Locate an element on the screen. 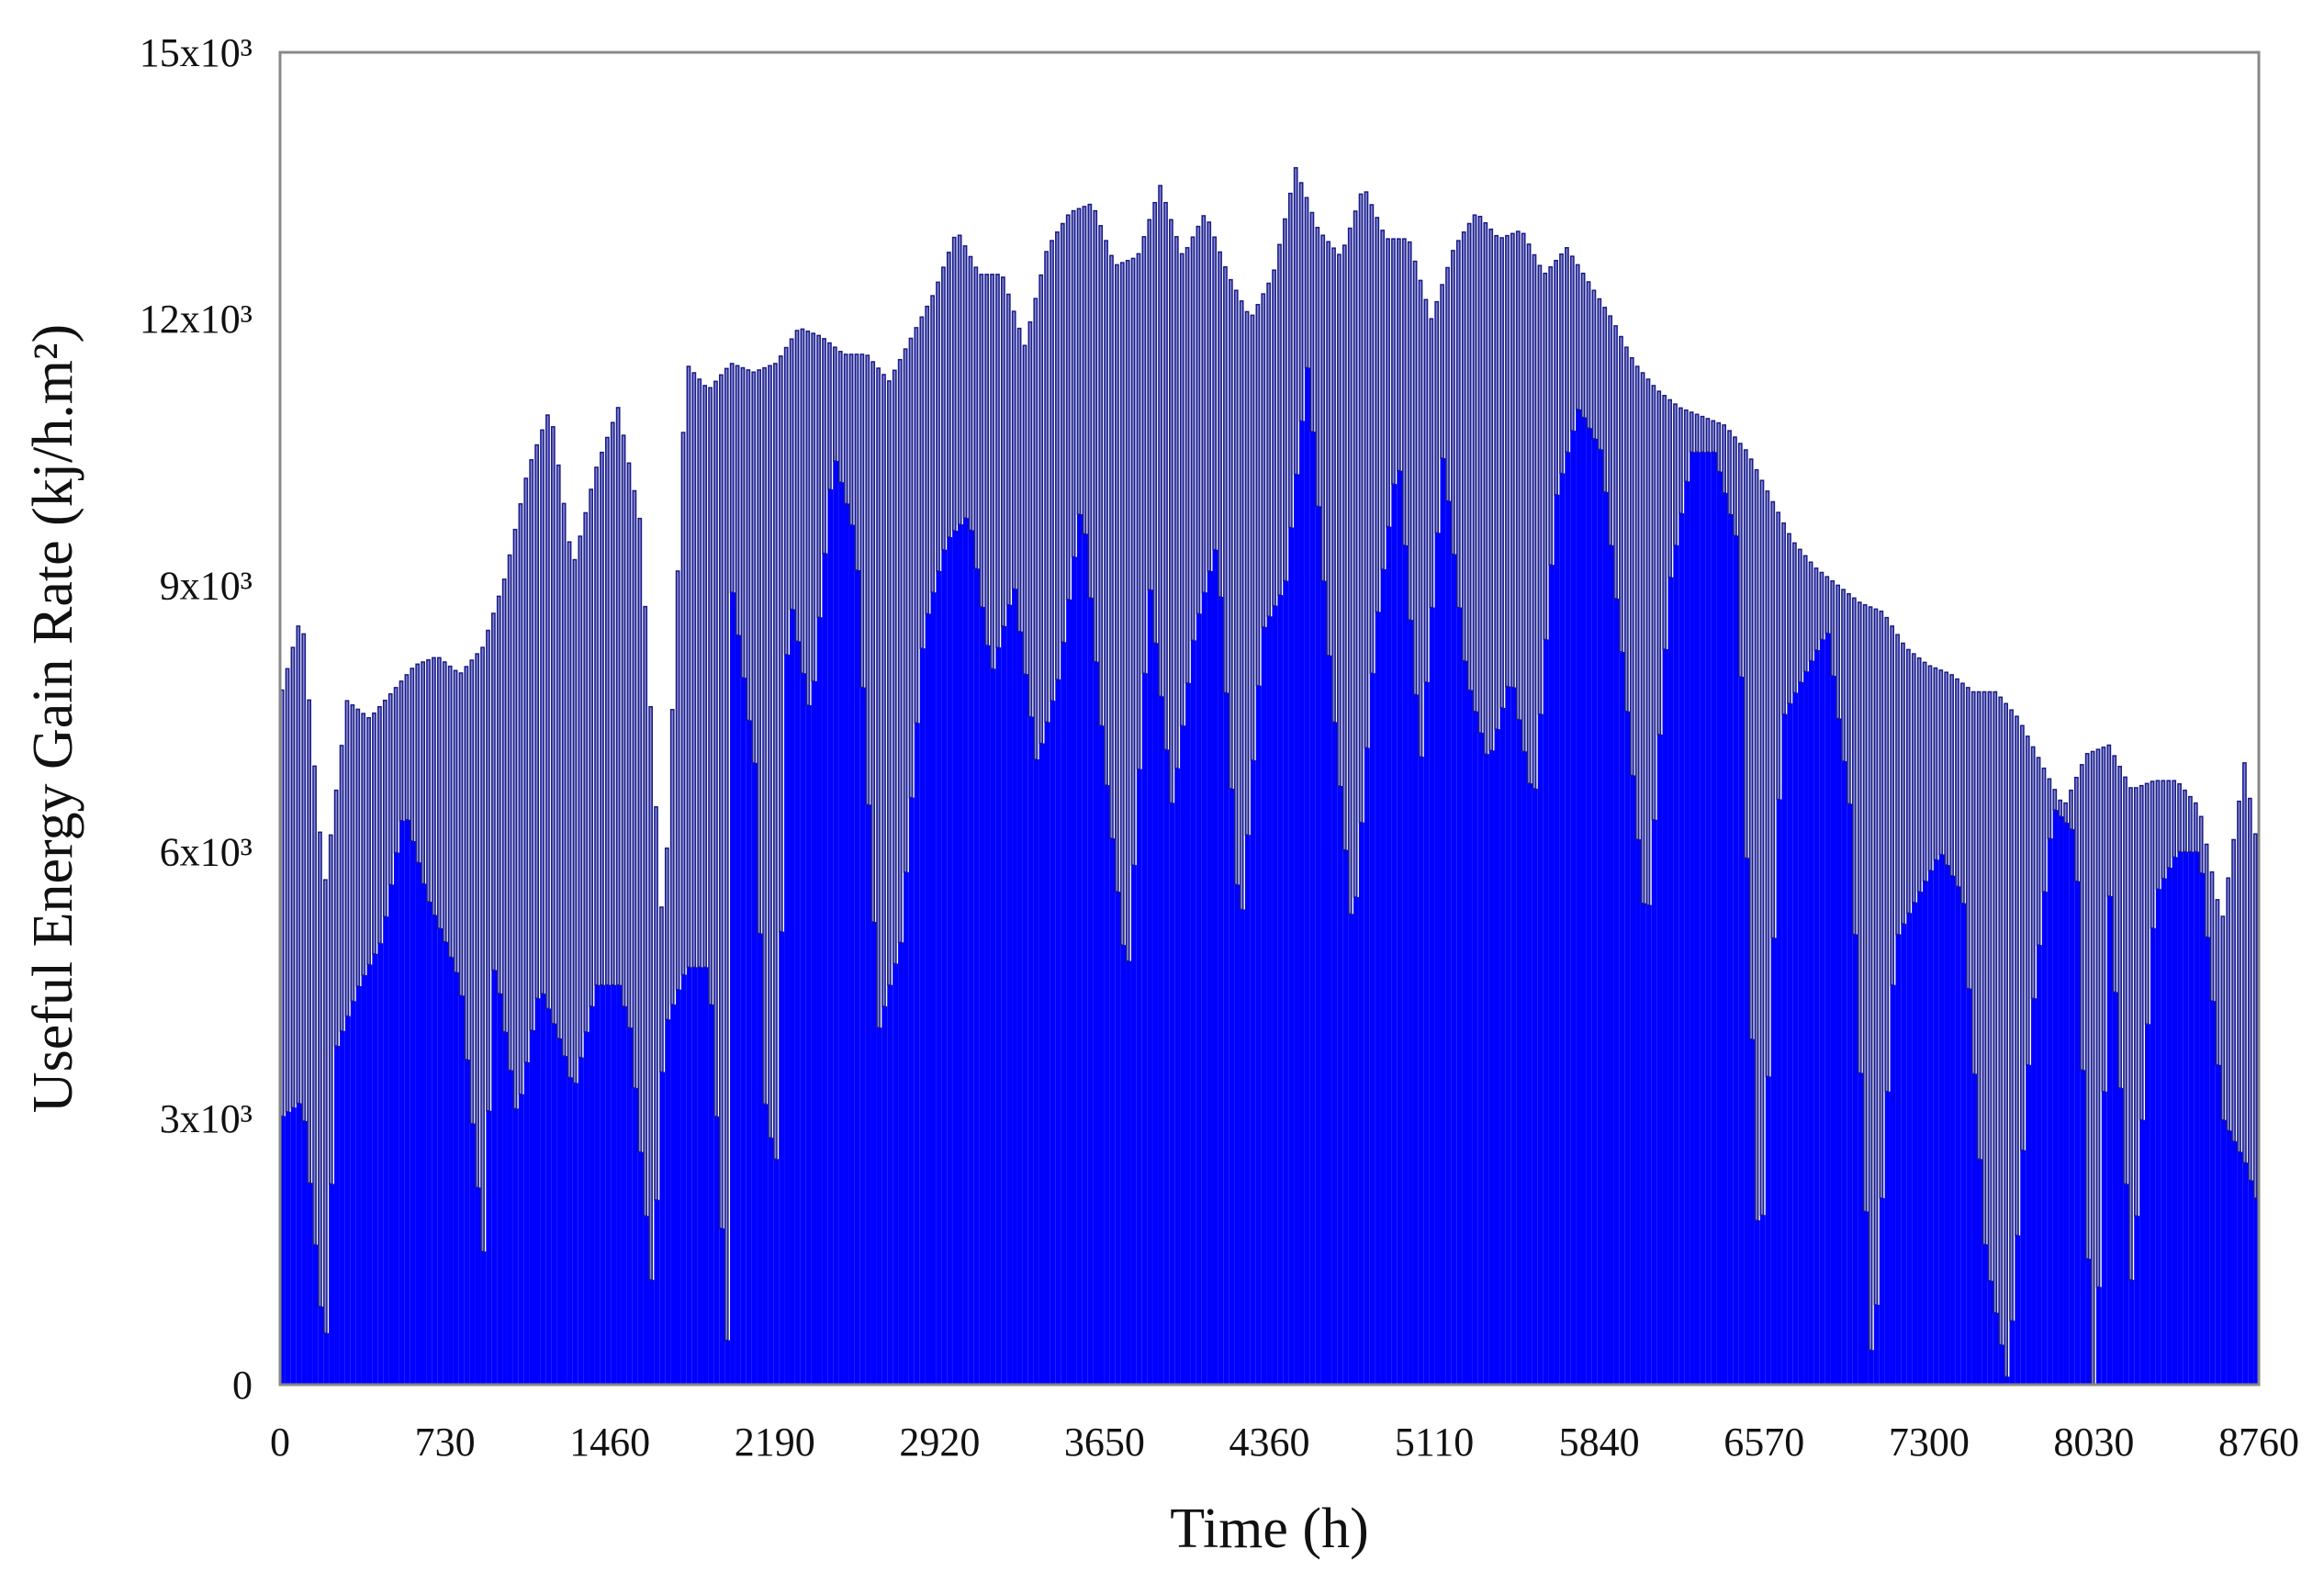 This screenshot has width=2324, height=1583. x-tick-label: 3650 is located at coordinates (1104, 1442).